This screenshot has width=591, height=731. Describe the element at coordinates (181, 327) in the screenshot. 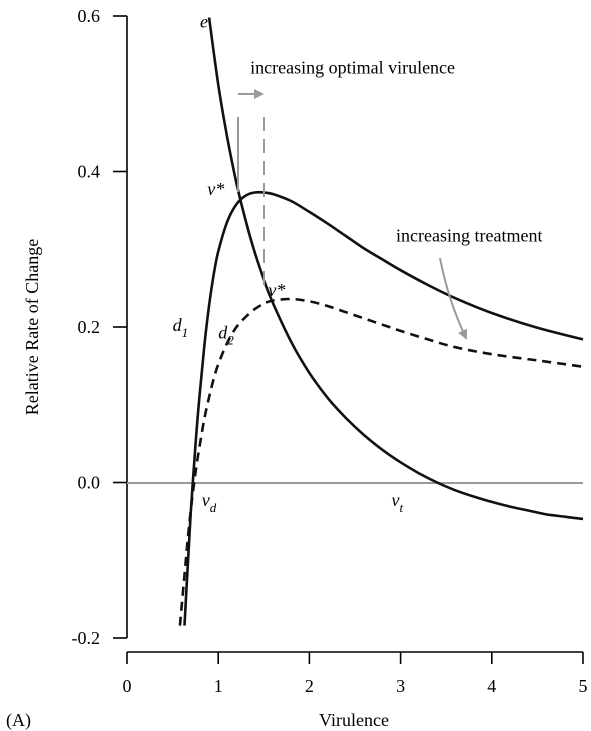

I see `annotation-d1: d1` at that location.